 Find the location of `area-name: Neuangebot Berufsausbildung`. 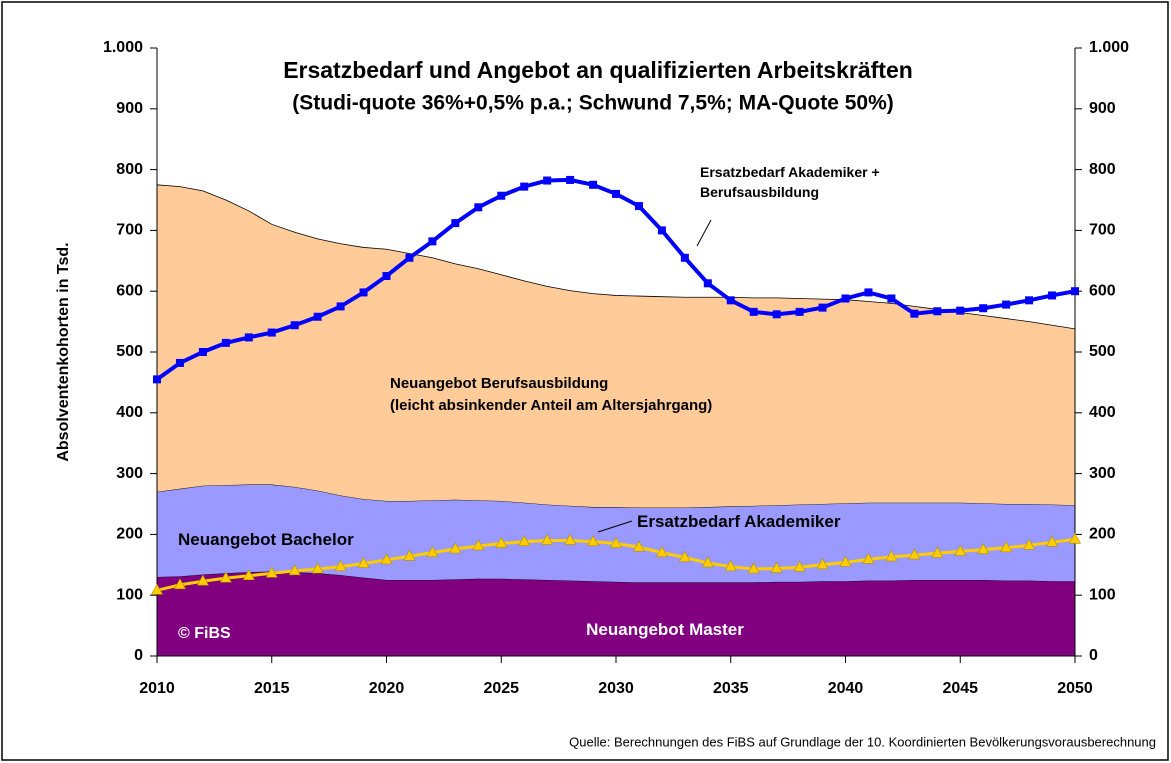

area-name: Neuangebot Berufsausbildung is located at coordinates (499, 383).